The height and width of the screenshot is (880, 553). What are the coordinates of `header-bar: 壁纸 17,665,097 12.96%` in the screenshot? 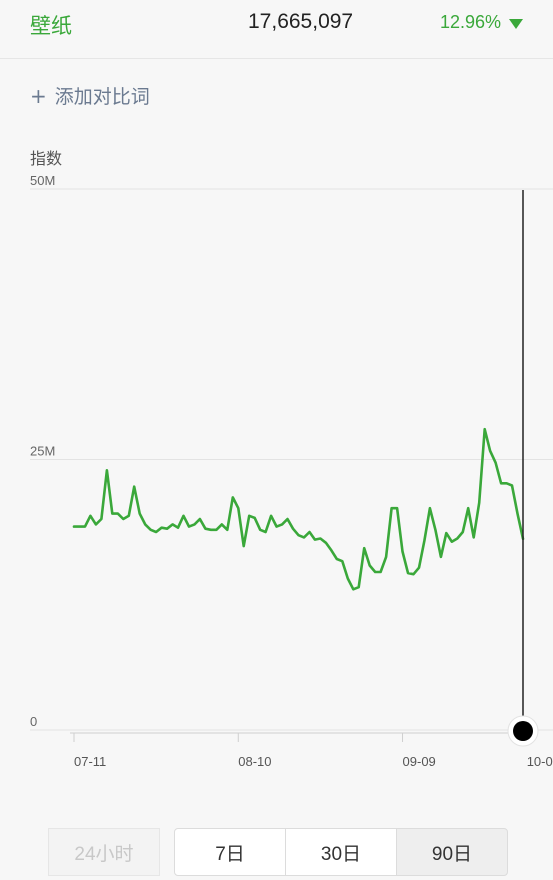 It's located at (276, 29).